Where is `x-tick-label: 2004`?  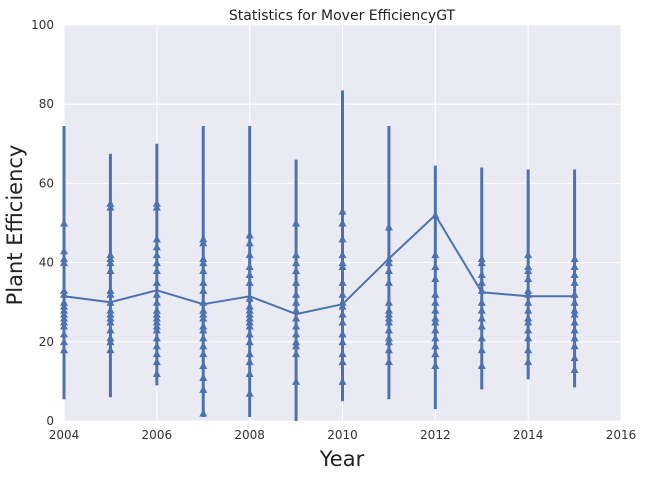 x-tick-label: 2004 is located at coordinates (64, 435).